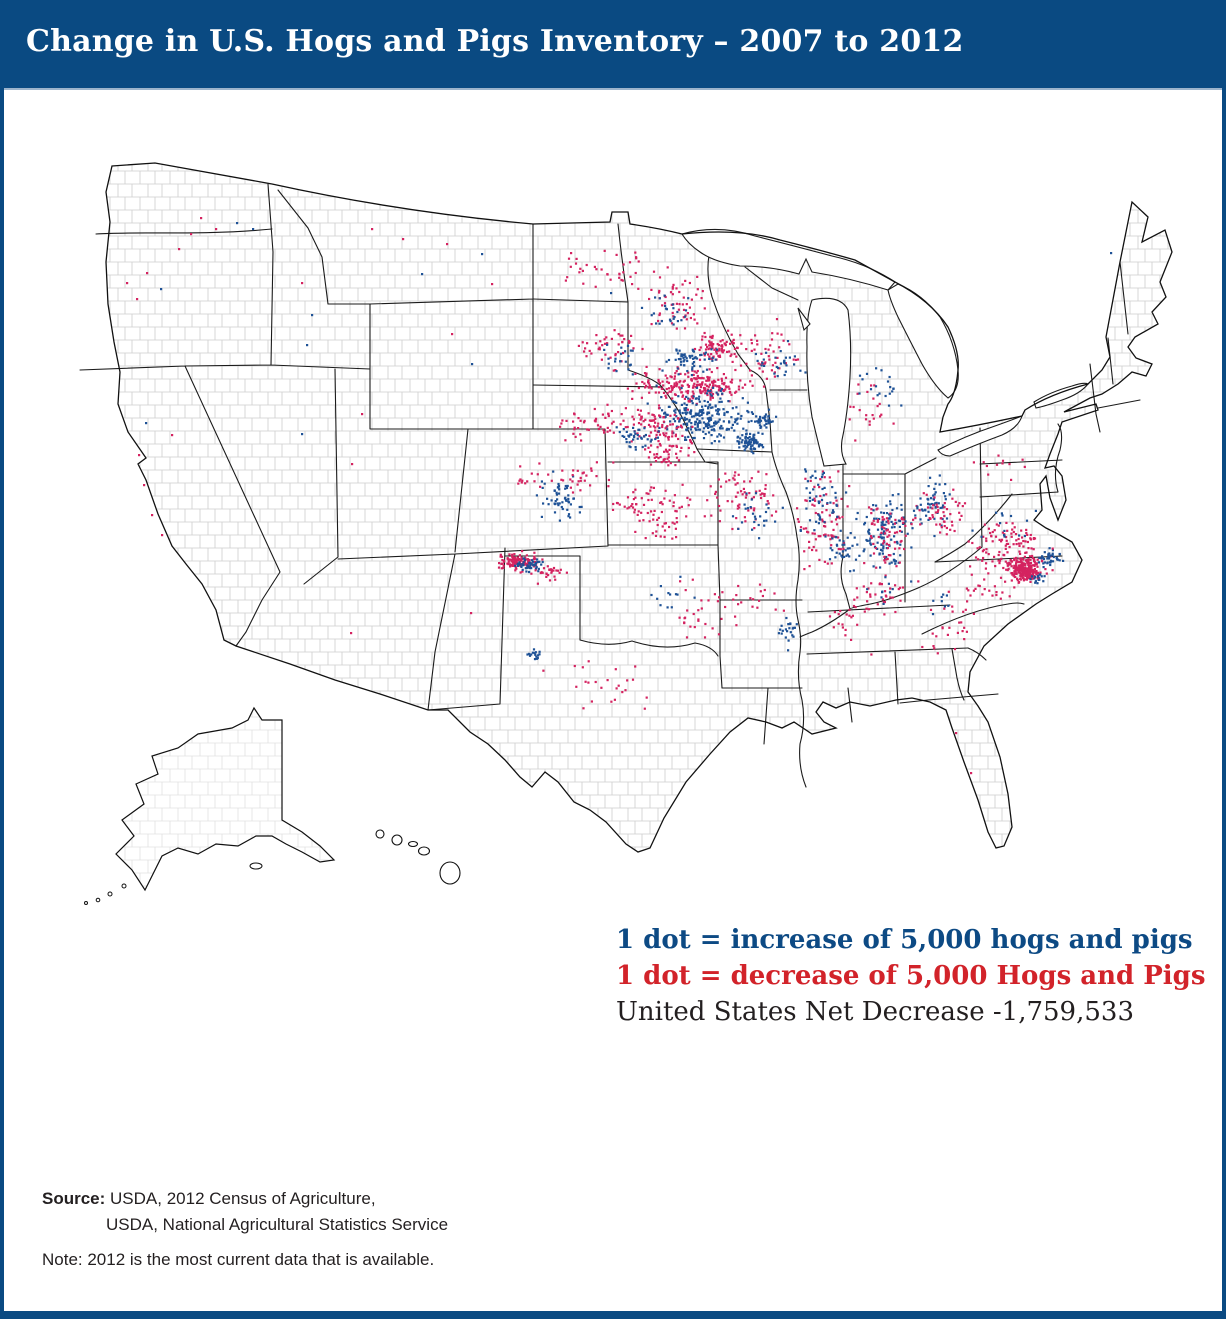 The height and width of the screenshot is (1319, 1226). I want to click on alaska-islands, so click(173, 883).